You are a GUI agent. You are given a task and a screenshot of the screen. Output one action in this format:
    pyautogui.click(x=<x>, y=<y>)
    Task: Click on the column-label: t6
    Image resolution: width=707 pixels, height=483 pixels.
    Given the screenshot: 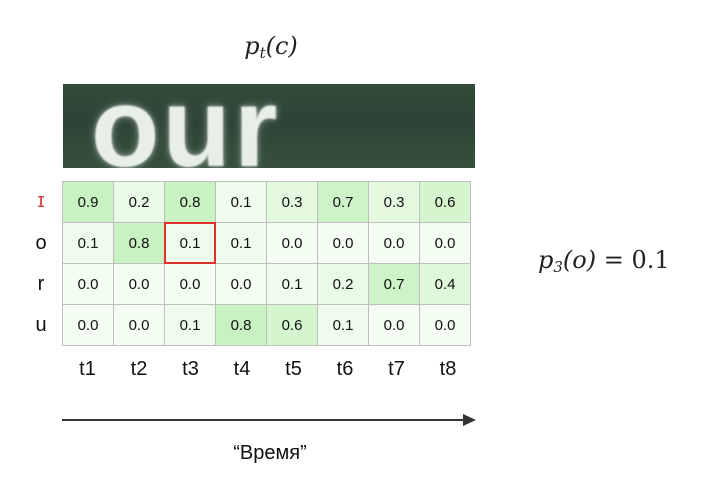 What is the action you would take?
    pyautogui.click(x=345, y=369)
    